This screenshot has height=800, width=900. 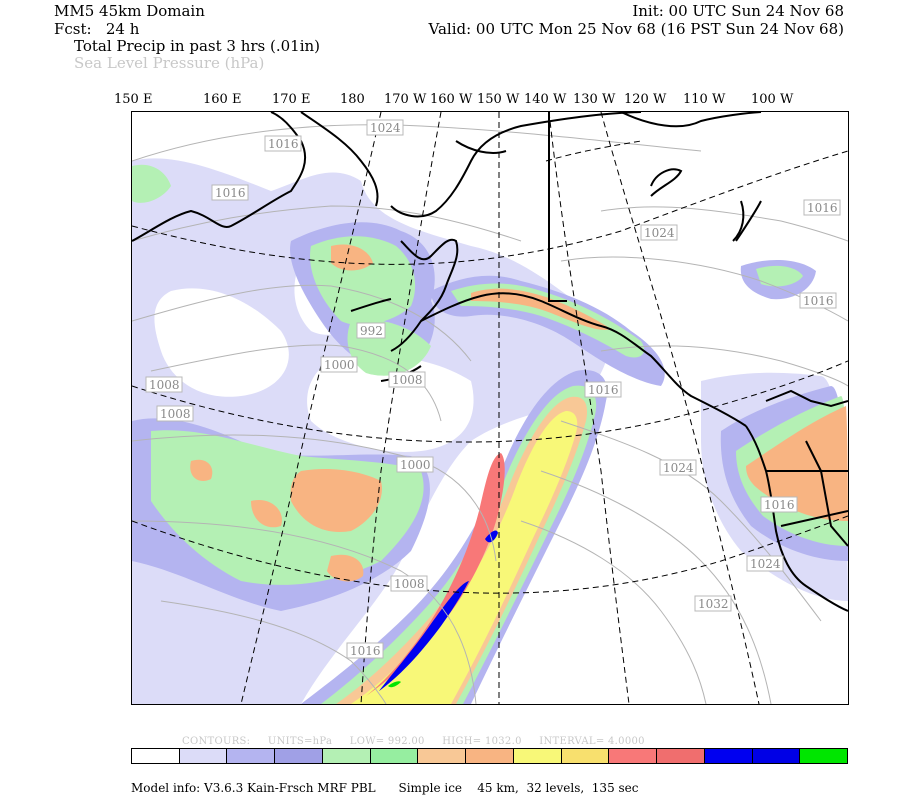 I want to click on isobar-label-1016g: 1016, so click(x=365, y=650).